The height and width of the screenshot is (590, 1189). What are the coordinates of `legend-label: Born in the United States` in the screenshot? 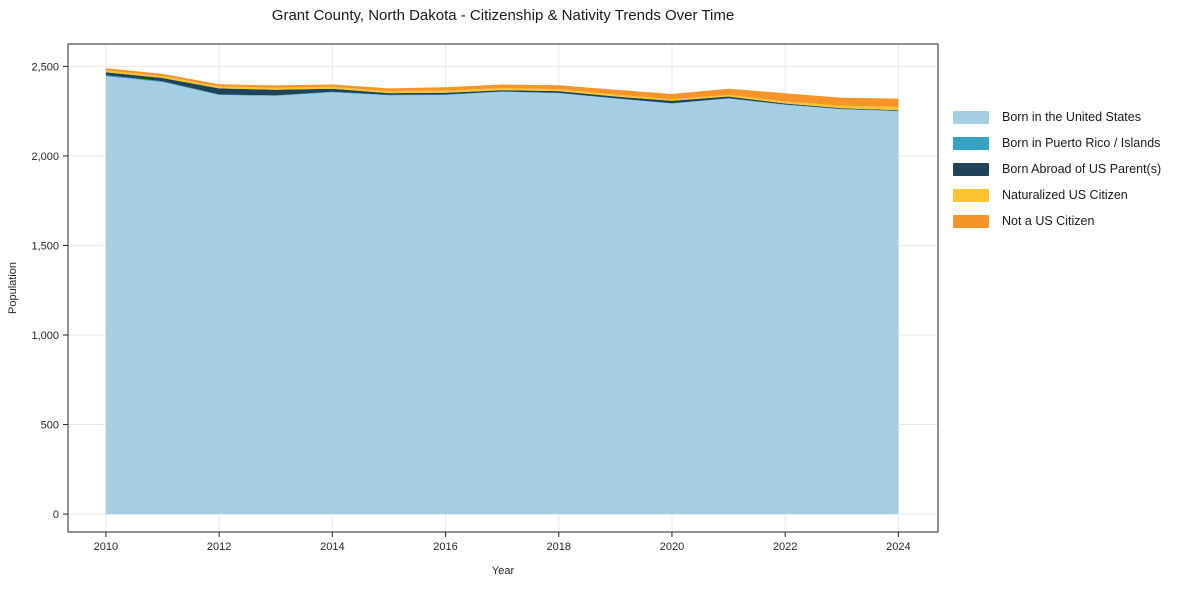 It's located at (1071, 117).